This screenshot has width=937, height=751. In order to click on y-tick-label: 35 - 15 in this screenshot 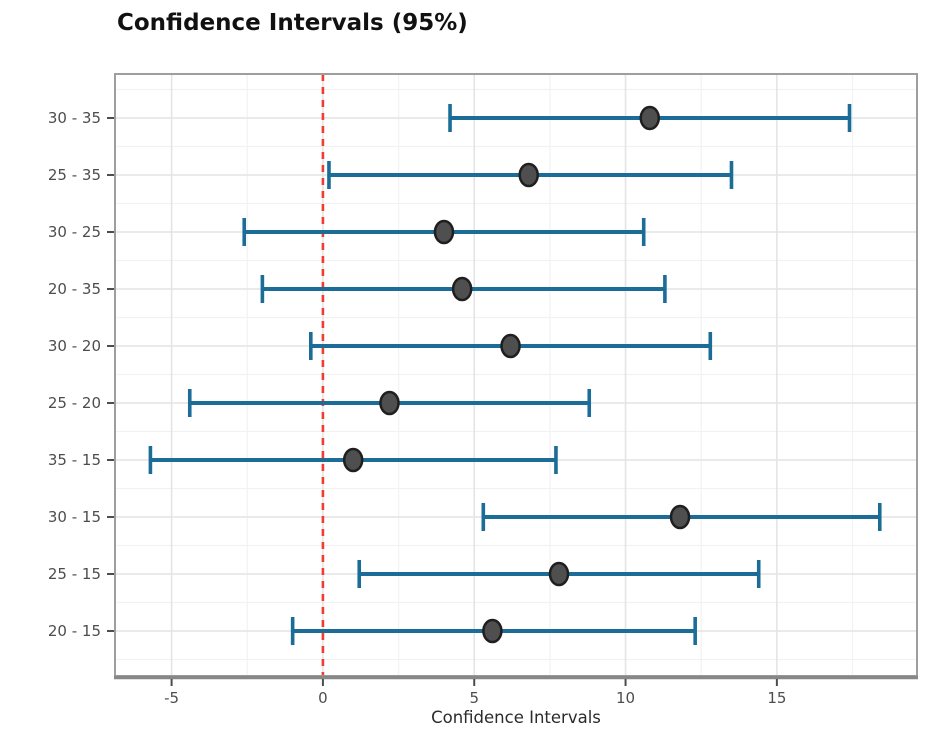, I will do `click(74, 460)`.